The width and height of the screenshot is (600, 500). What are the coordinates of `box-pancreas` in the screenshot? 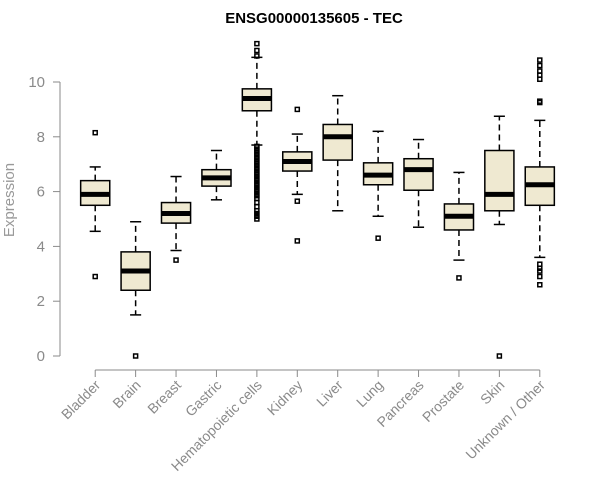 It's located at (418, 183).